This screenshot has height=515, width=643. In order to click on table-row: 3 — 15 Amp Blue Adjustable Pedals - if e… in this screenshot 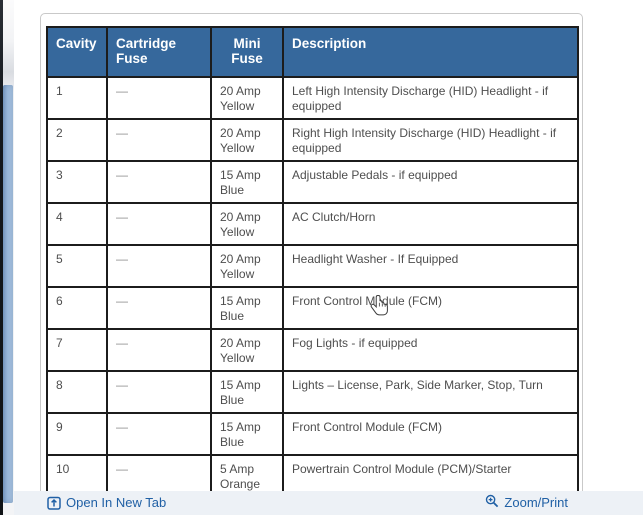, I will do `click(312, 182)`.